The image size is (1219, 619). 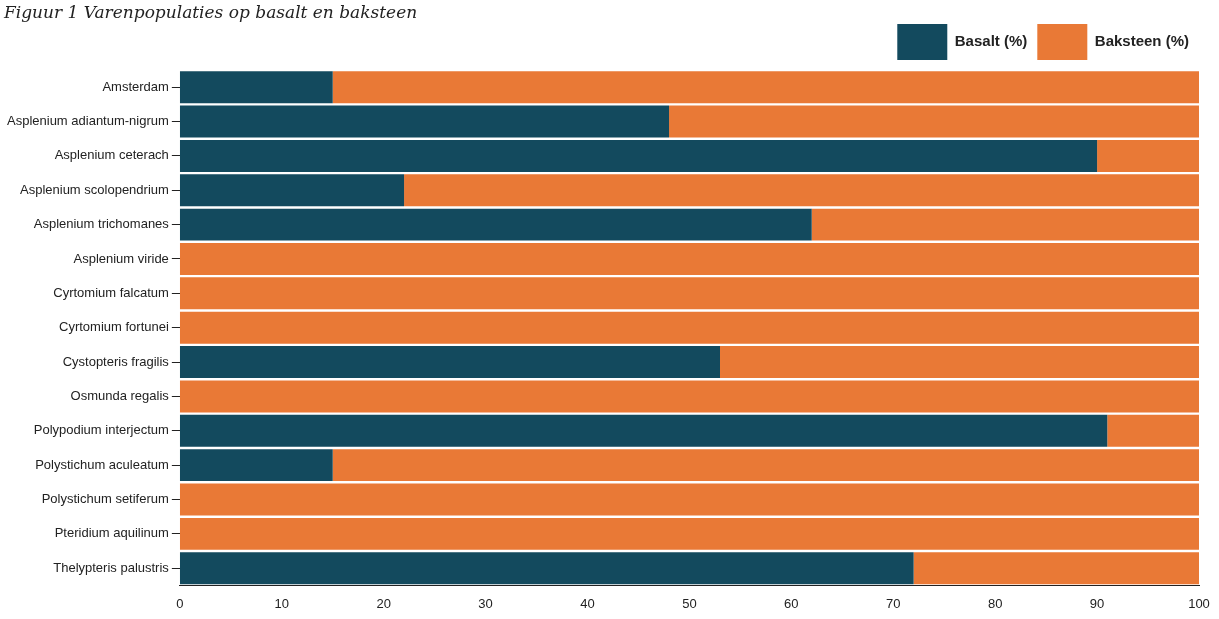 I want to click on x-tick-label: 60, so click(x=791, y=603).